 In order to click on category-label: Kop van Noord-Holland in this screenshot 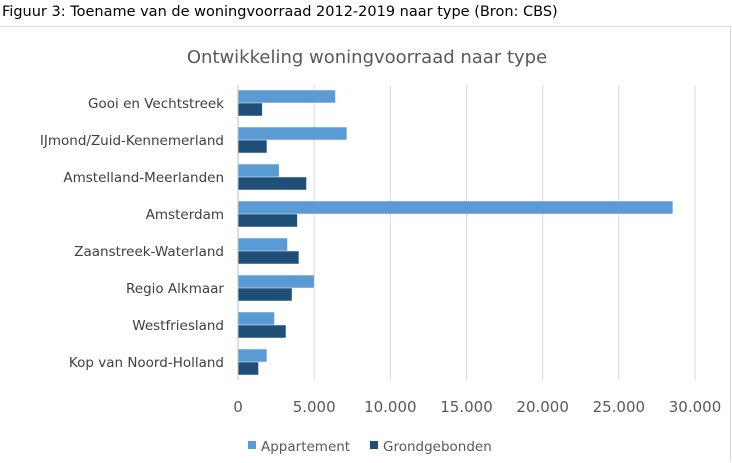, I will do `click(146, 363)`.